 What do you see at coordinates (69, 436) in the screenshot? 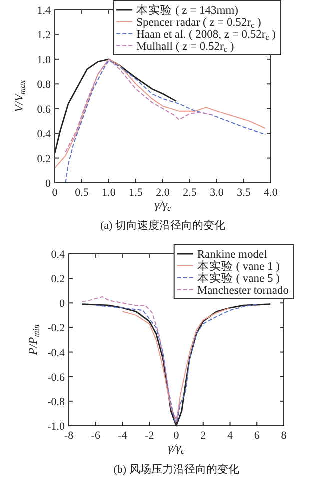
I see `x-tick-label: -8` at bounding box center [69, 436].